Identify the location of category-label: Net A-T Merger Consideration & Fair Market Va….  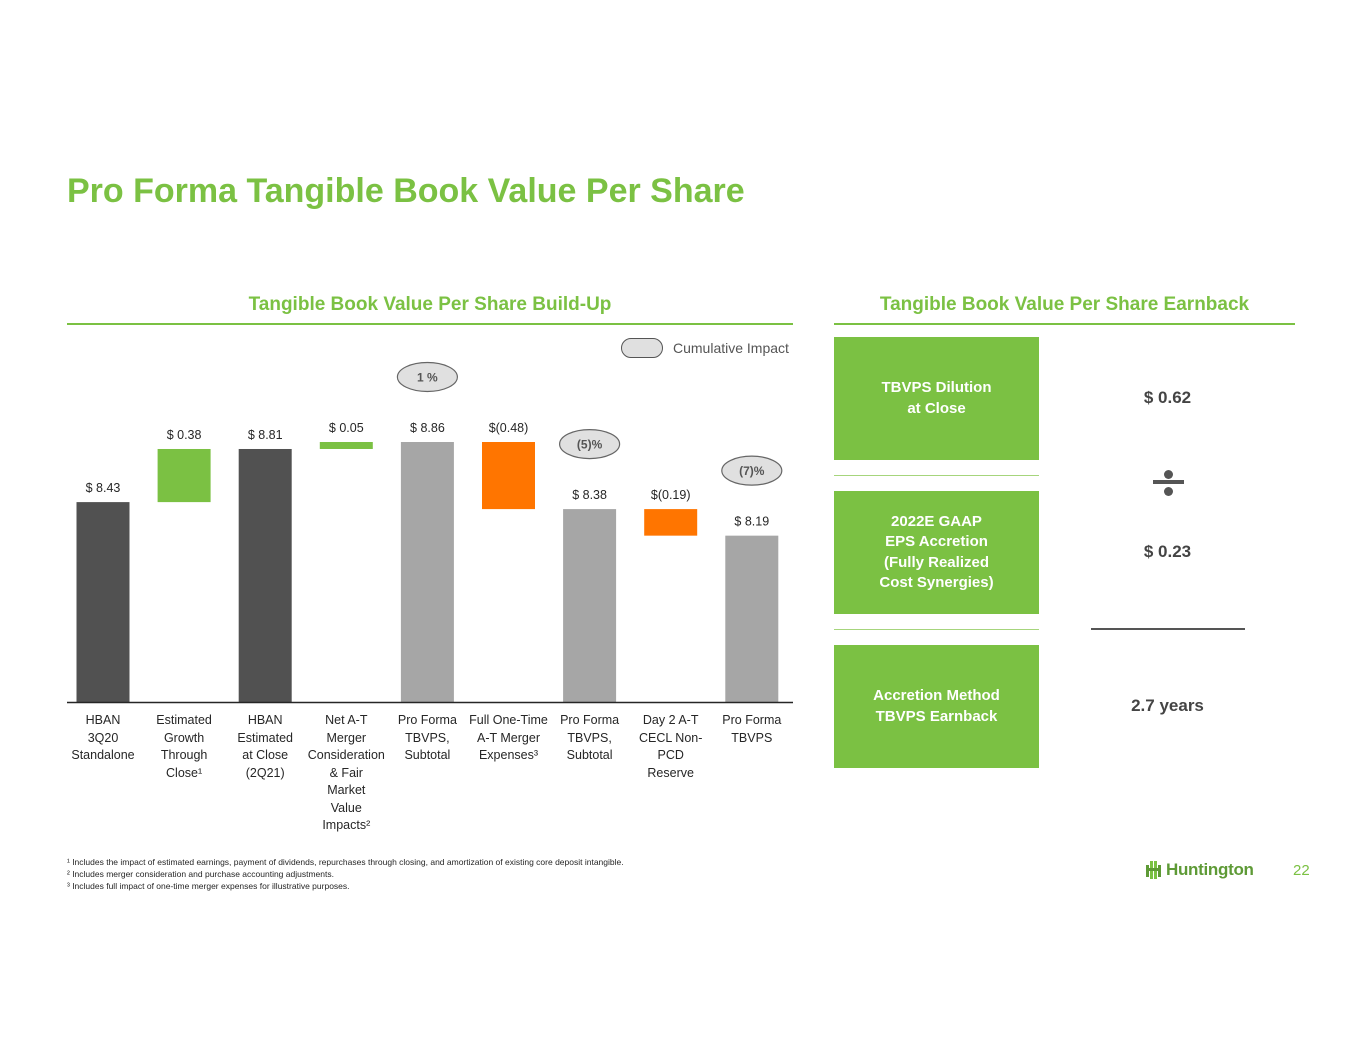
(346, 772).